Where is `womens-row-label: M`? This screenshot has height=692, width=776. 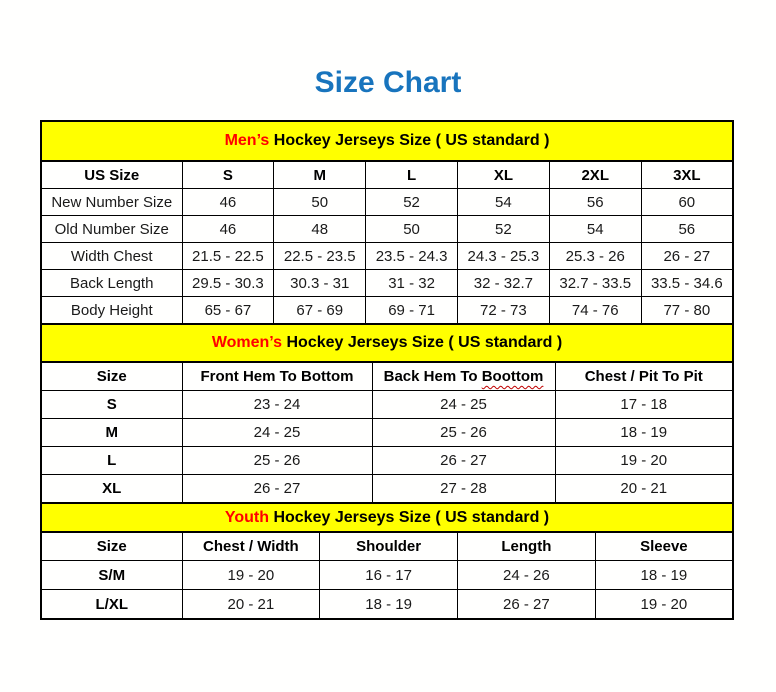
womens-row-label: M is located at coordinates (111, 432).